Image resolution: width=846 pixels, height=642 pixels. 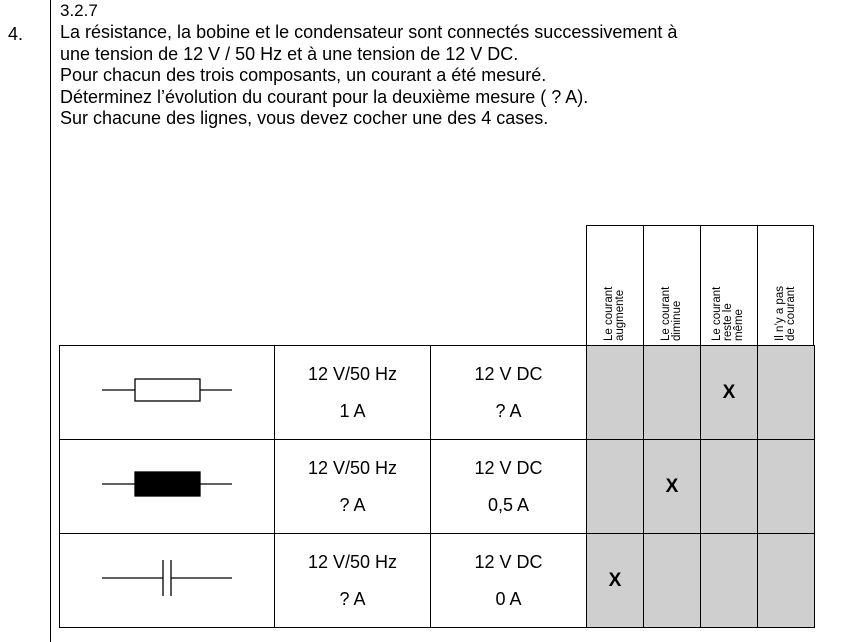 I want to click on checkbox-decrease: X, so click(x=672, y=486).